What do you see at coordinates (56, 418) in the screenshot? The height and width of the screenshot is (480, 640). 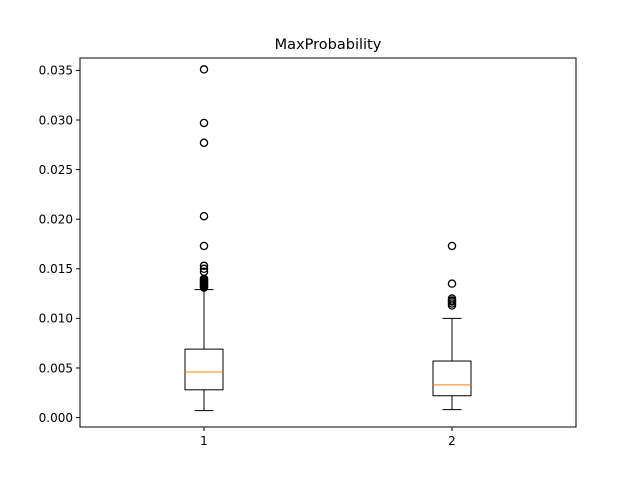 I see `y-tick-label: 0.000` at bounding box center [56, 418].